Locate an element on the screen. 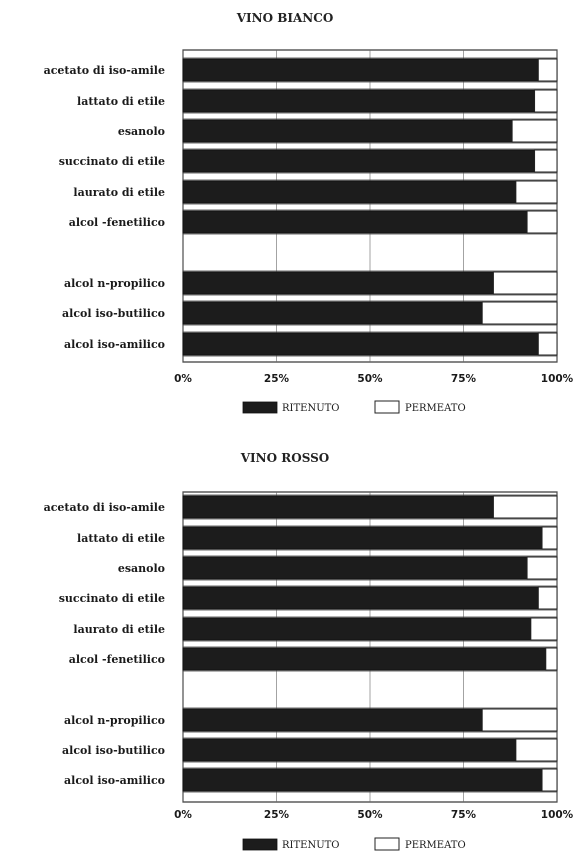 The height and width of the screenshot is (856, 575). chart-title: VINO BIANCO is located at coordinates (285, 18).